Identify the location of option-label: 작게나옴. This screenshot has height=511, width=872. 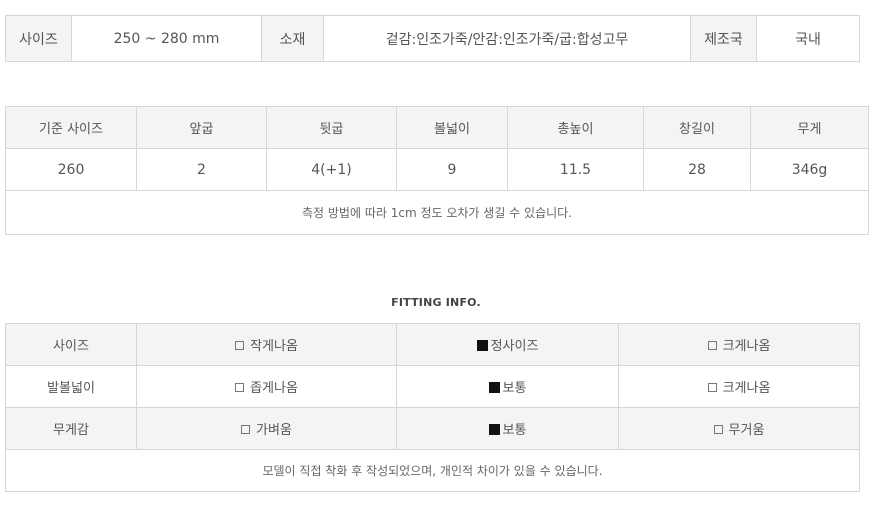
(274, 346).